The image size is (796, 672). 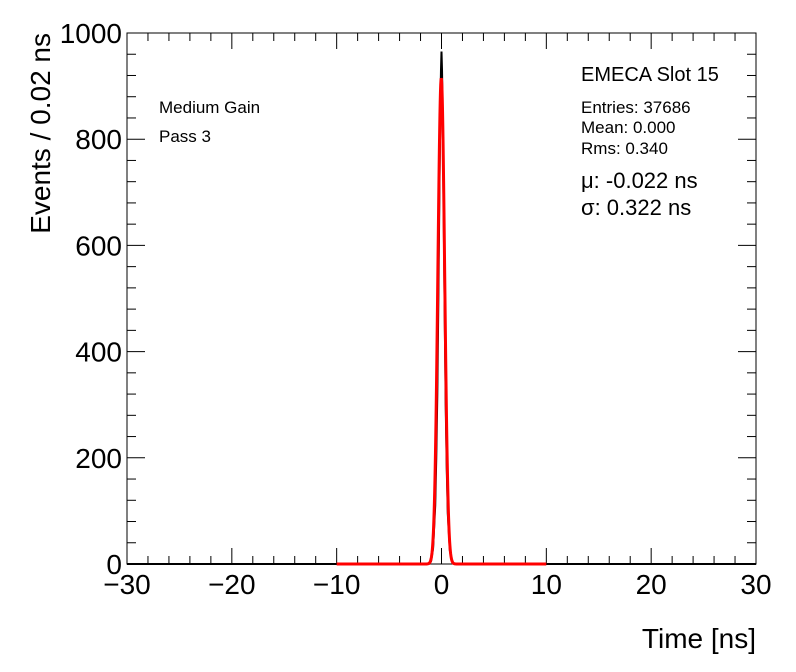 What do you see at coordinates (40, 133) in the screenshot?
I see `y-axis-label: Events / 0.02 ns` at bounding box center [40, 133].